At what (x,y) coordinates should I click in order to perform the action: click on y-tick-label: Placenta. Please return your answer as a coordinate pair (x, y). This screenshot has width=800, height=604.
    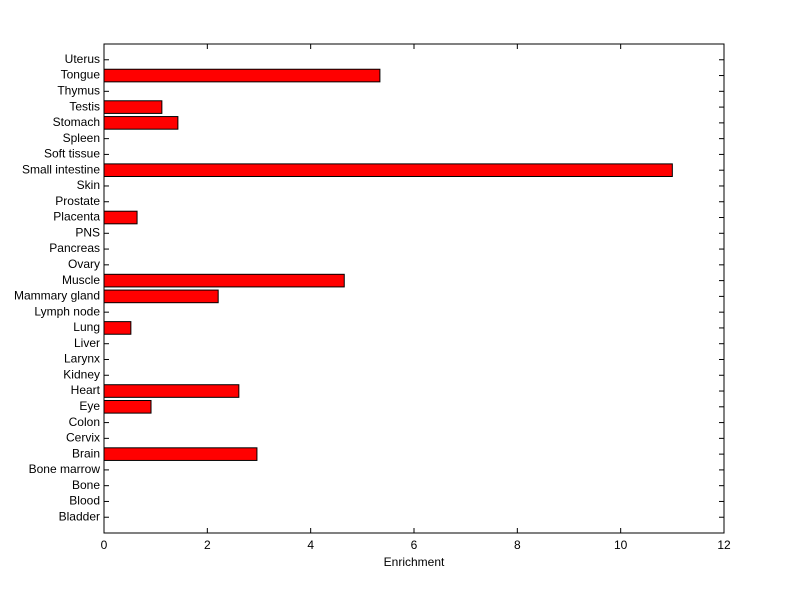
    Looking at the image, I should click on (76, 217).